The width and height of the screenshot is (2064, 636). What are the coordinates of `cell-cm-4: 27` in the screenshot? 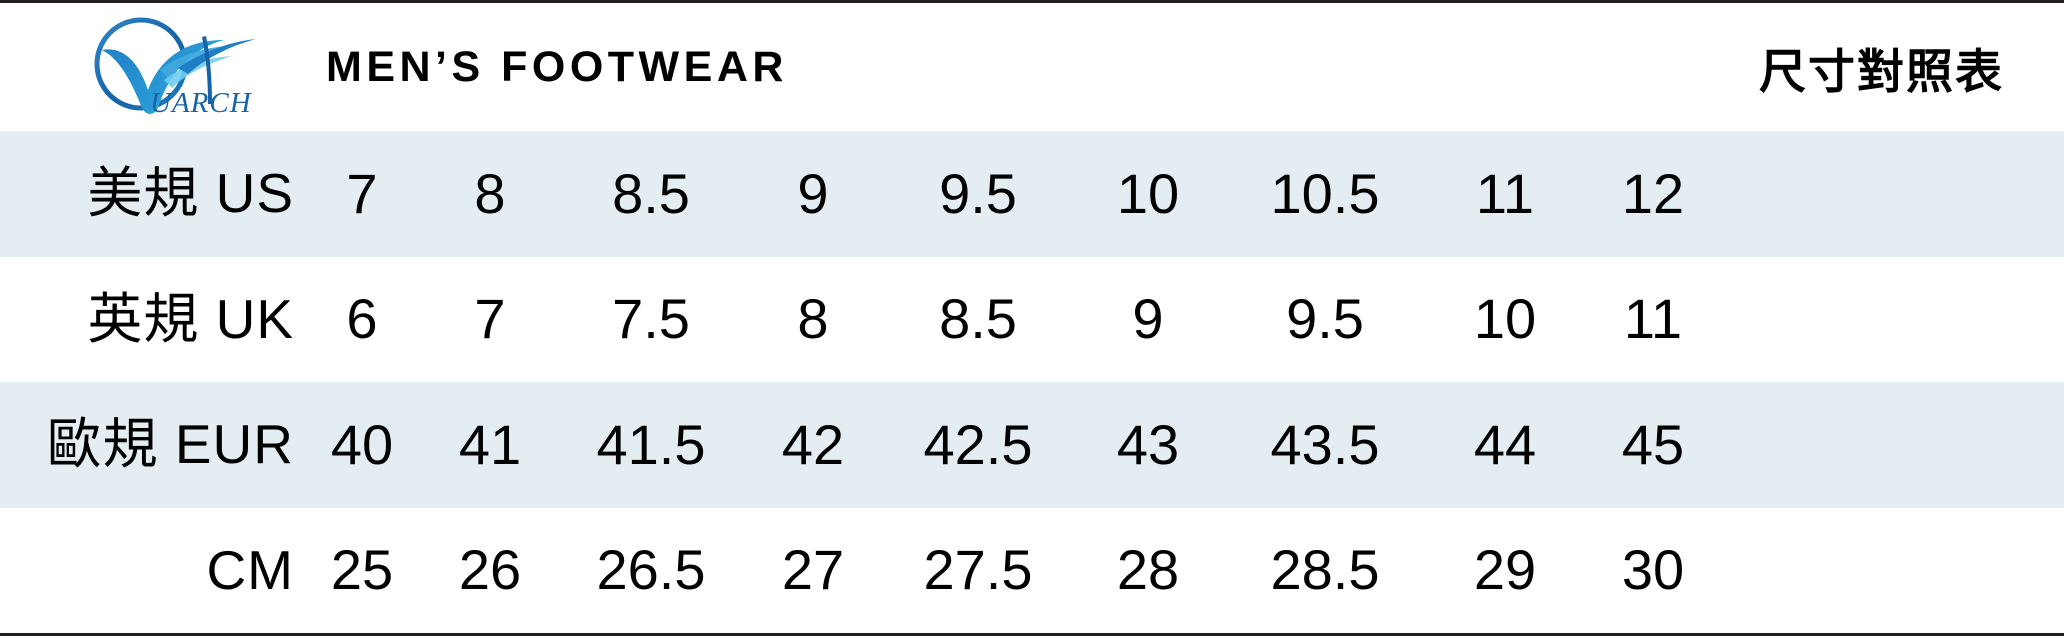 It's located at (813, 570).